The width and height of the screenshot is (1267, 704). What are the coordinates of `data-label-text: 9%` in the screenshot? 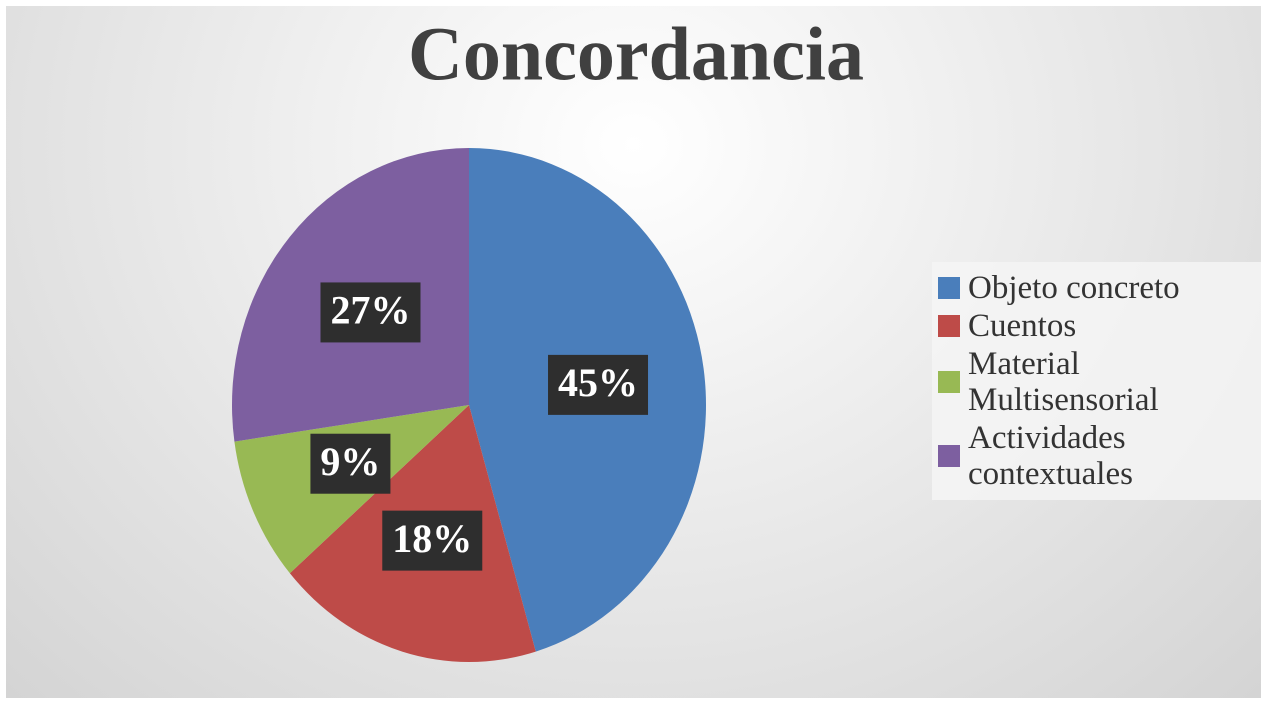 It's located at (350, 461).